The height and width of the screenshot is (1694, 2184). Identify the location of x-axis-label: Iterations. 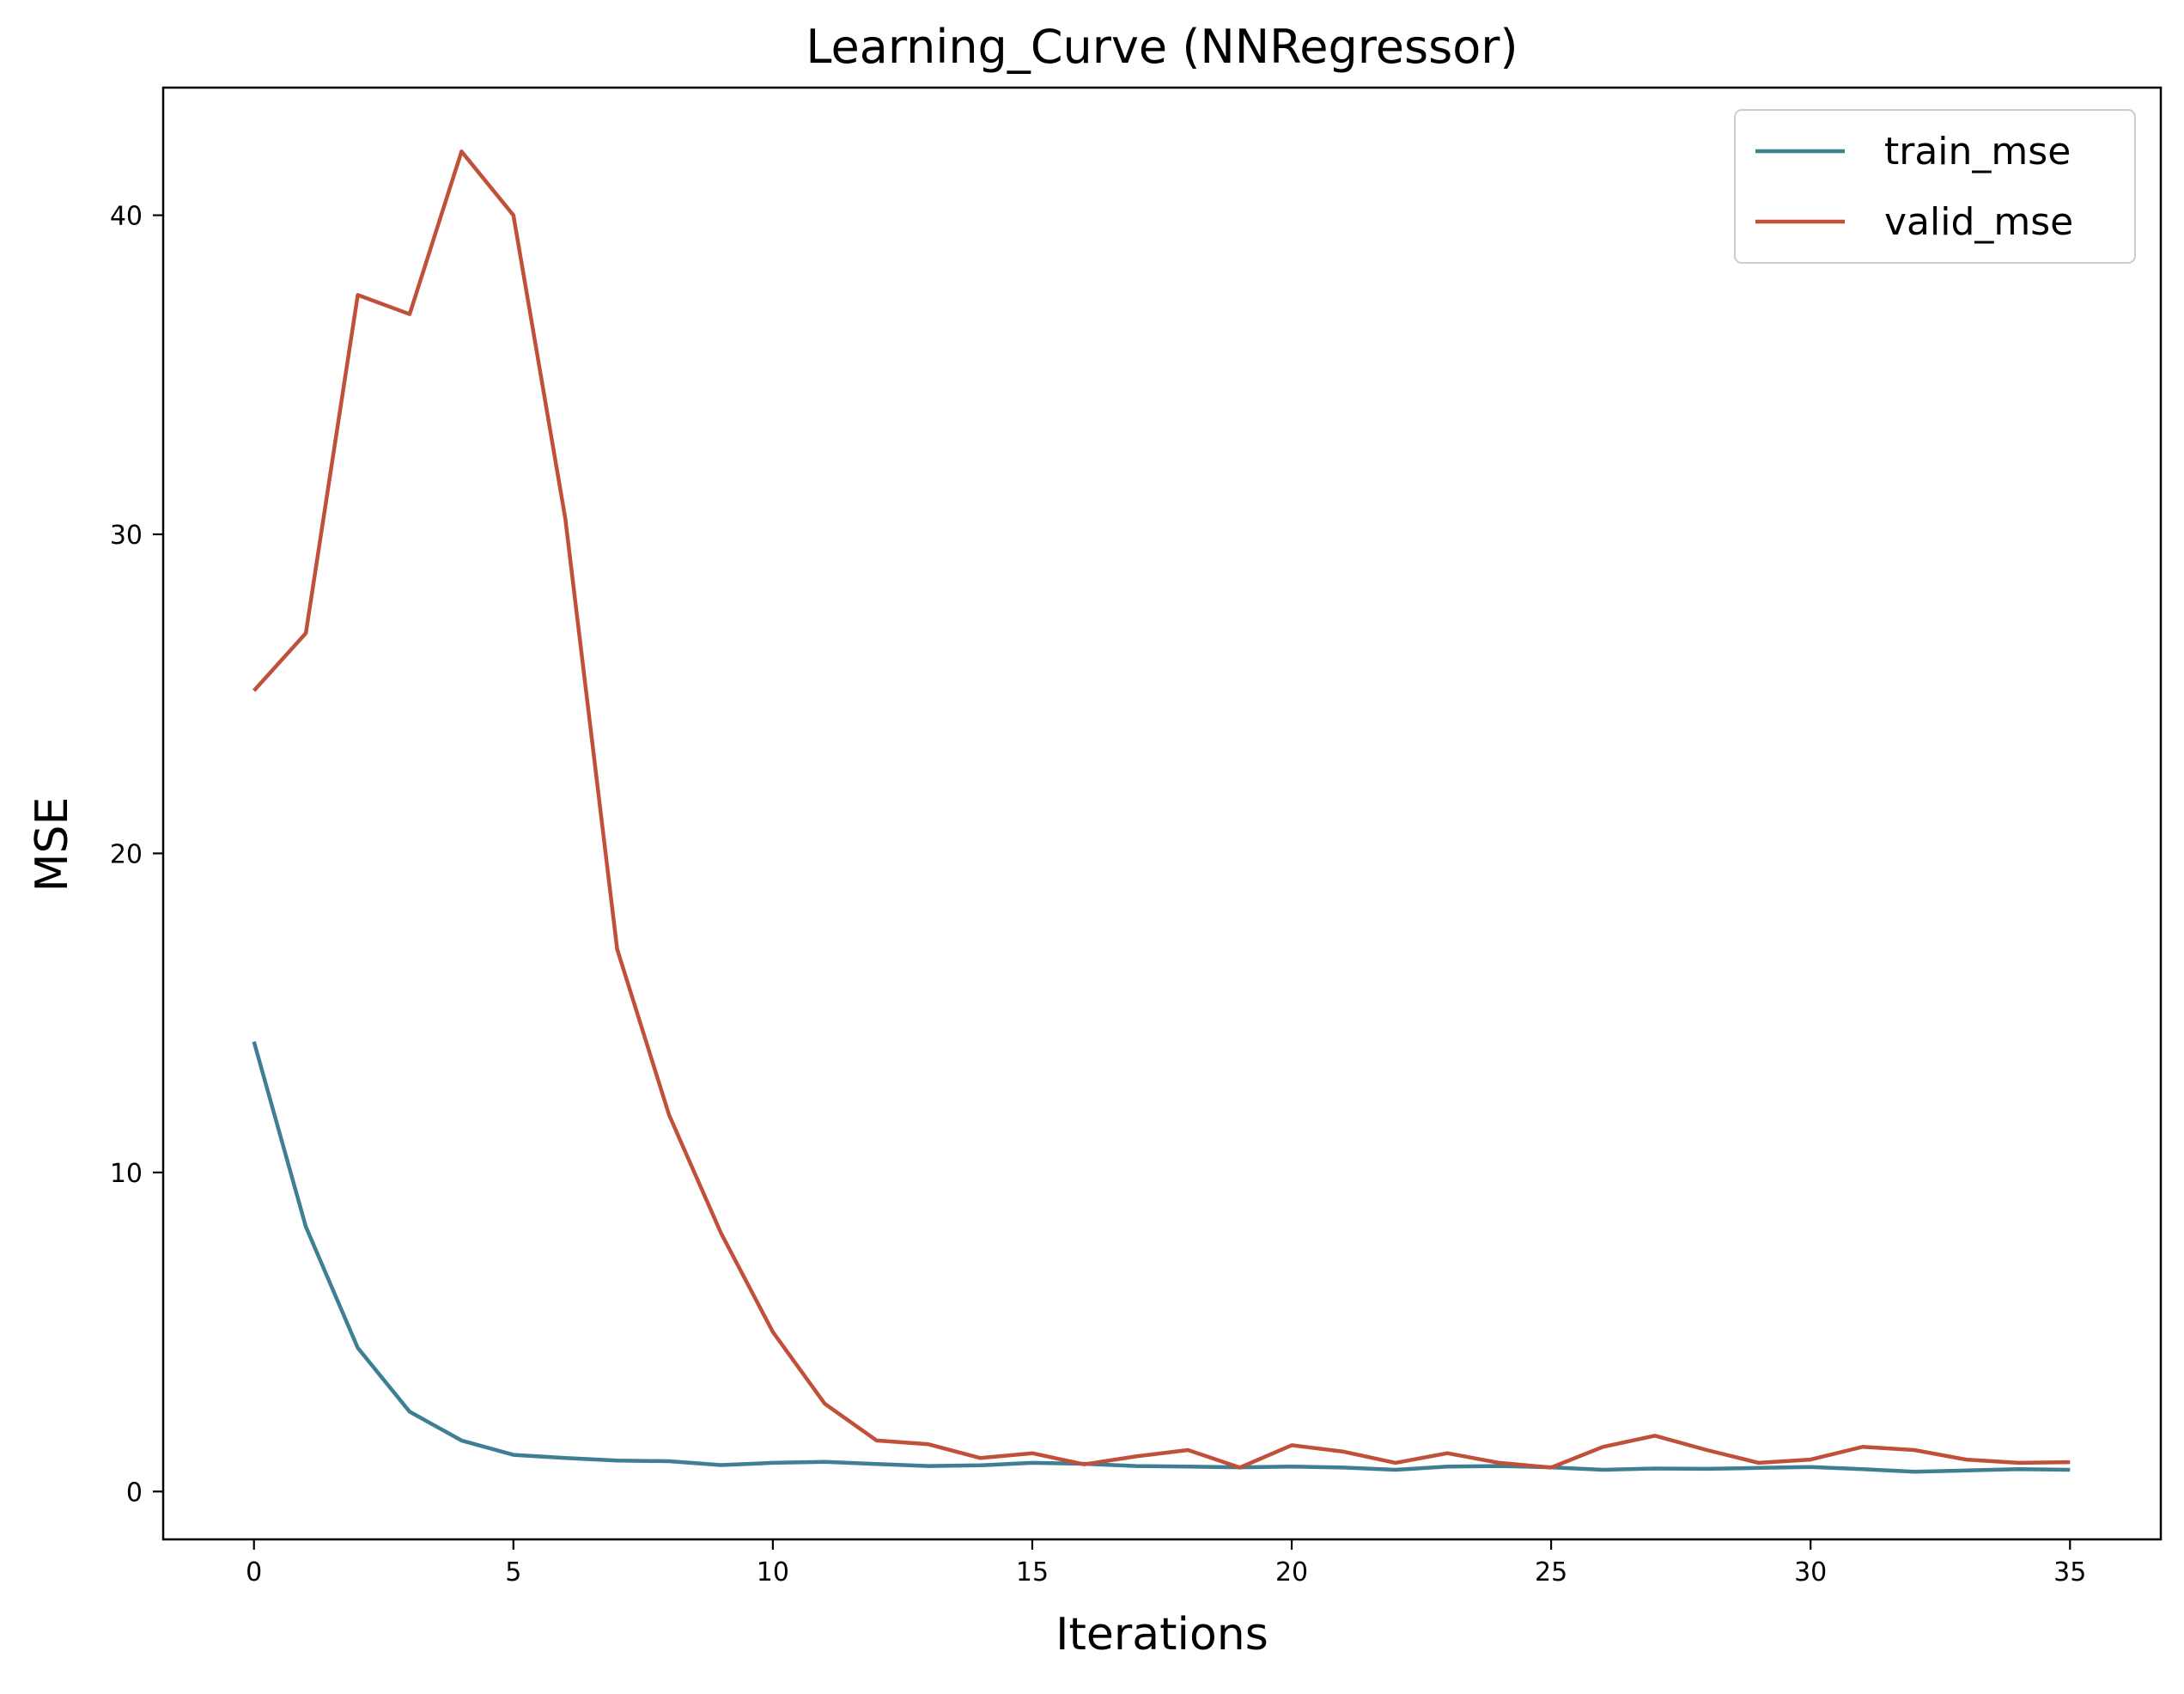
(1162, 1634).